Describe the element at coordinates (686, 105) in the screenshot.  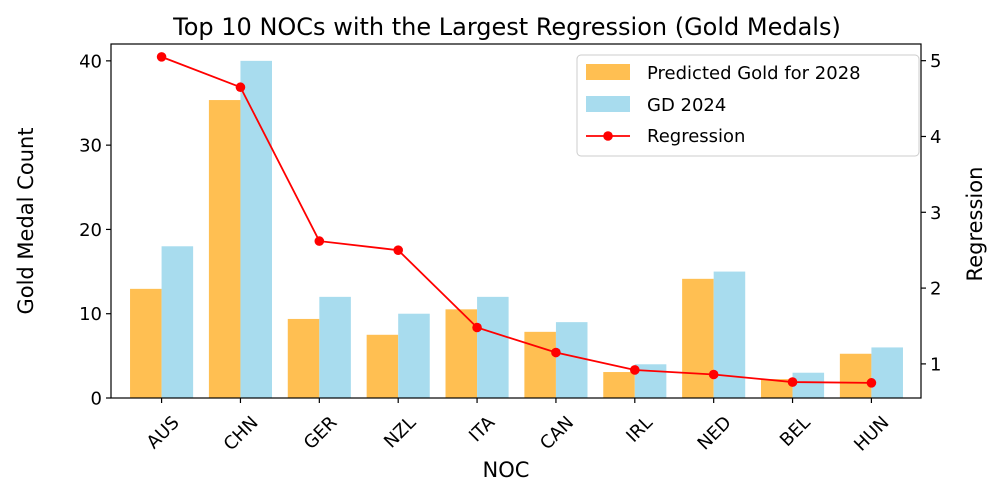
I see `legend-label-gd2024: GD 2024` at that location.